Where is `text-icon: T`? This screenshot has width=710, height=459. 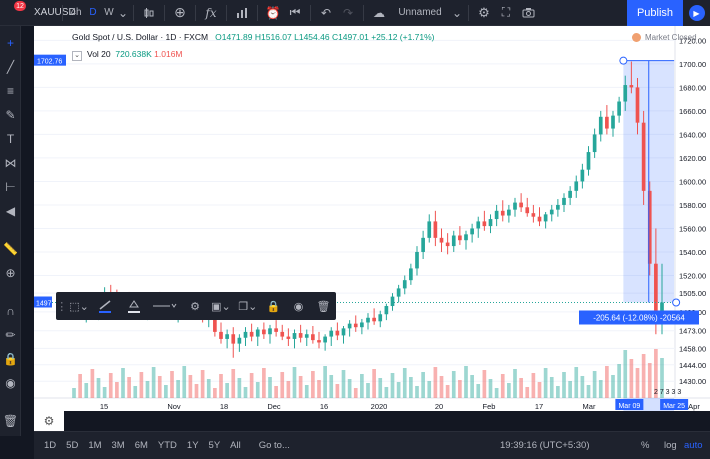
text-icon: T is located at coordinates (10, 139).